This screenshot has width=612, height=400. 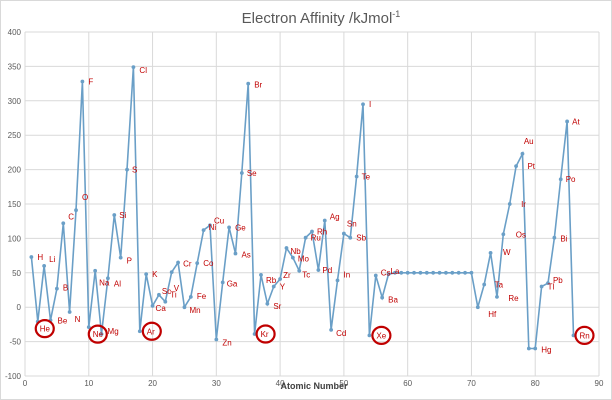 I want to click on element-label: Os, so click(x=521, y=234).